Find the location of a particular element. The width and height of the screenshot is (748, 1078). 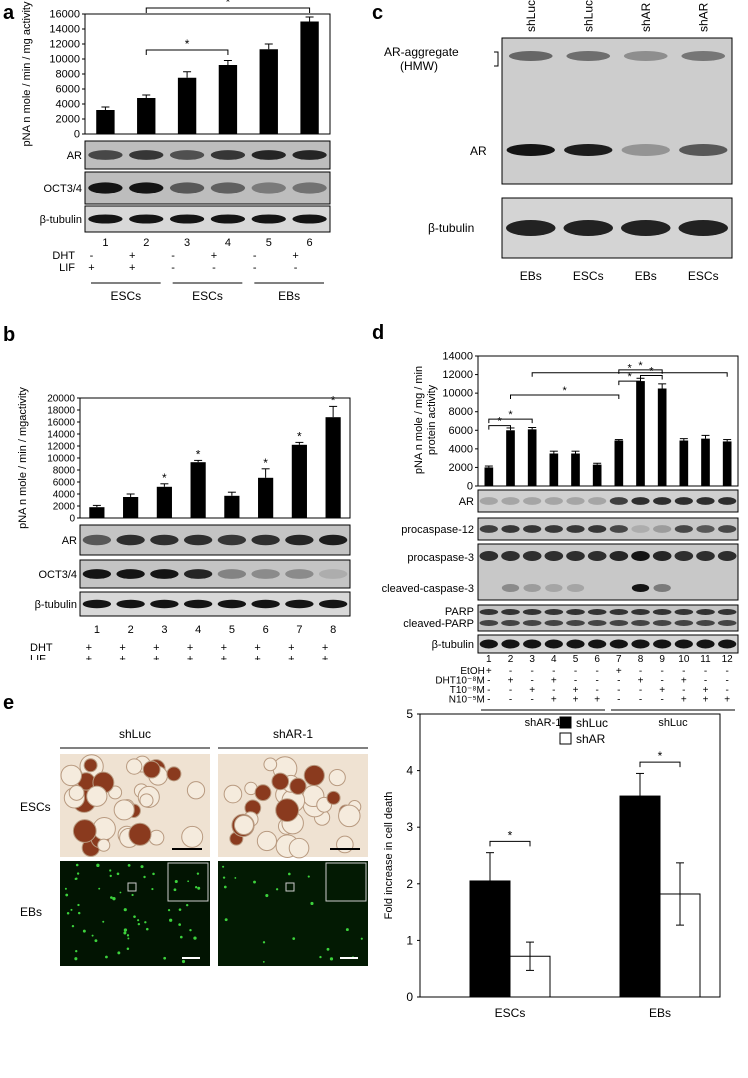

y-axis-label-1: pNA n mole / mg / min is located at coordinates (419, 420).